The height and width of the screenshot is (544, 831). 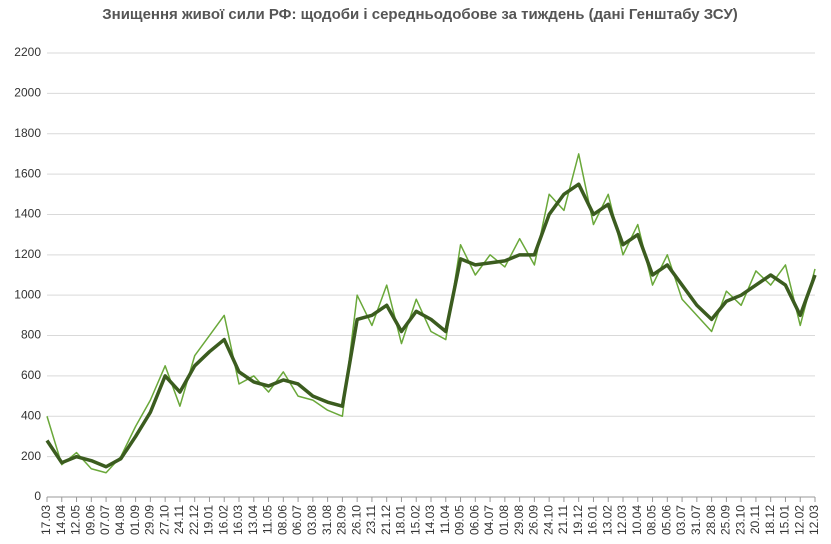 I want to click on y-tick-label: 1000, so click(x=27, y=294).